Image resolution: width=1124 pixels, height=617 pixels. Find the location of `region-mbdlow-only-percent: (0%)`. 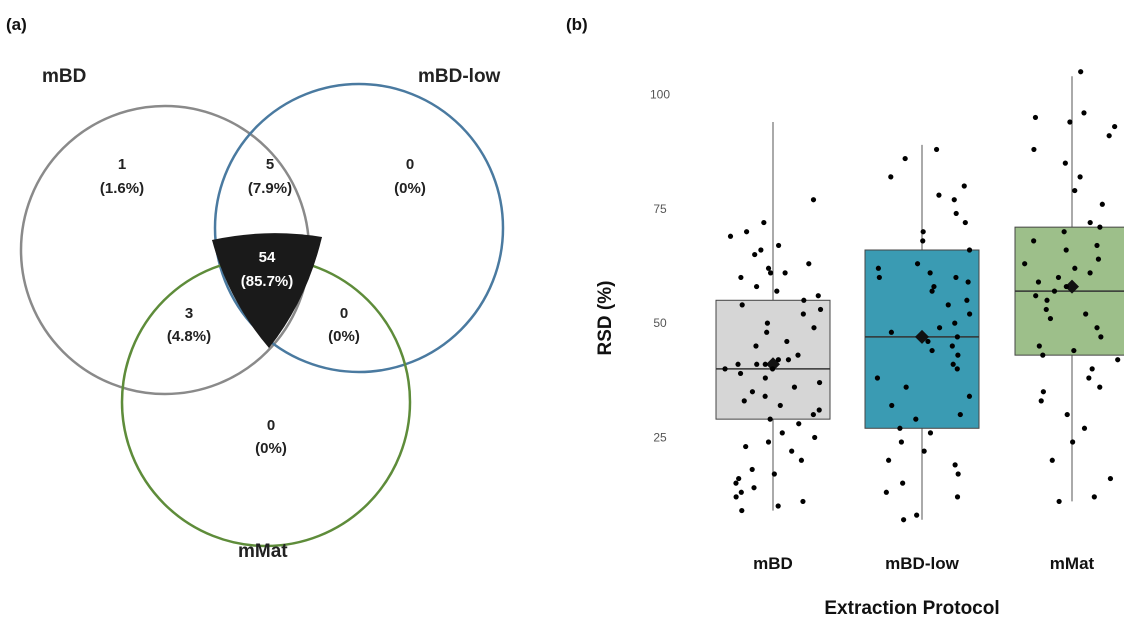

region-mbdlow-only-percent: (0%) is located at coordinates (410, 188).